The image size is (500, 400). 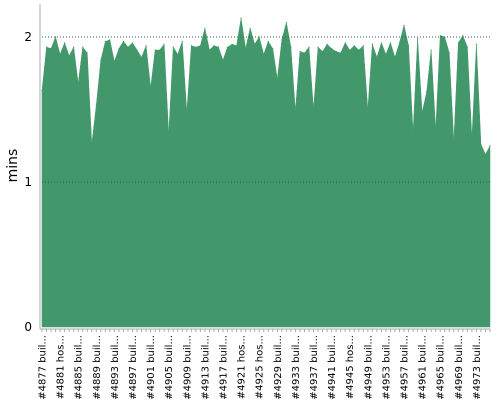 What do you see at coordinates (13, 166) in the screenshot?
I see `y-axis-title: mins` at bounding box center [13, 166].